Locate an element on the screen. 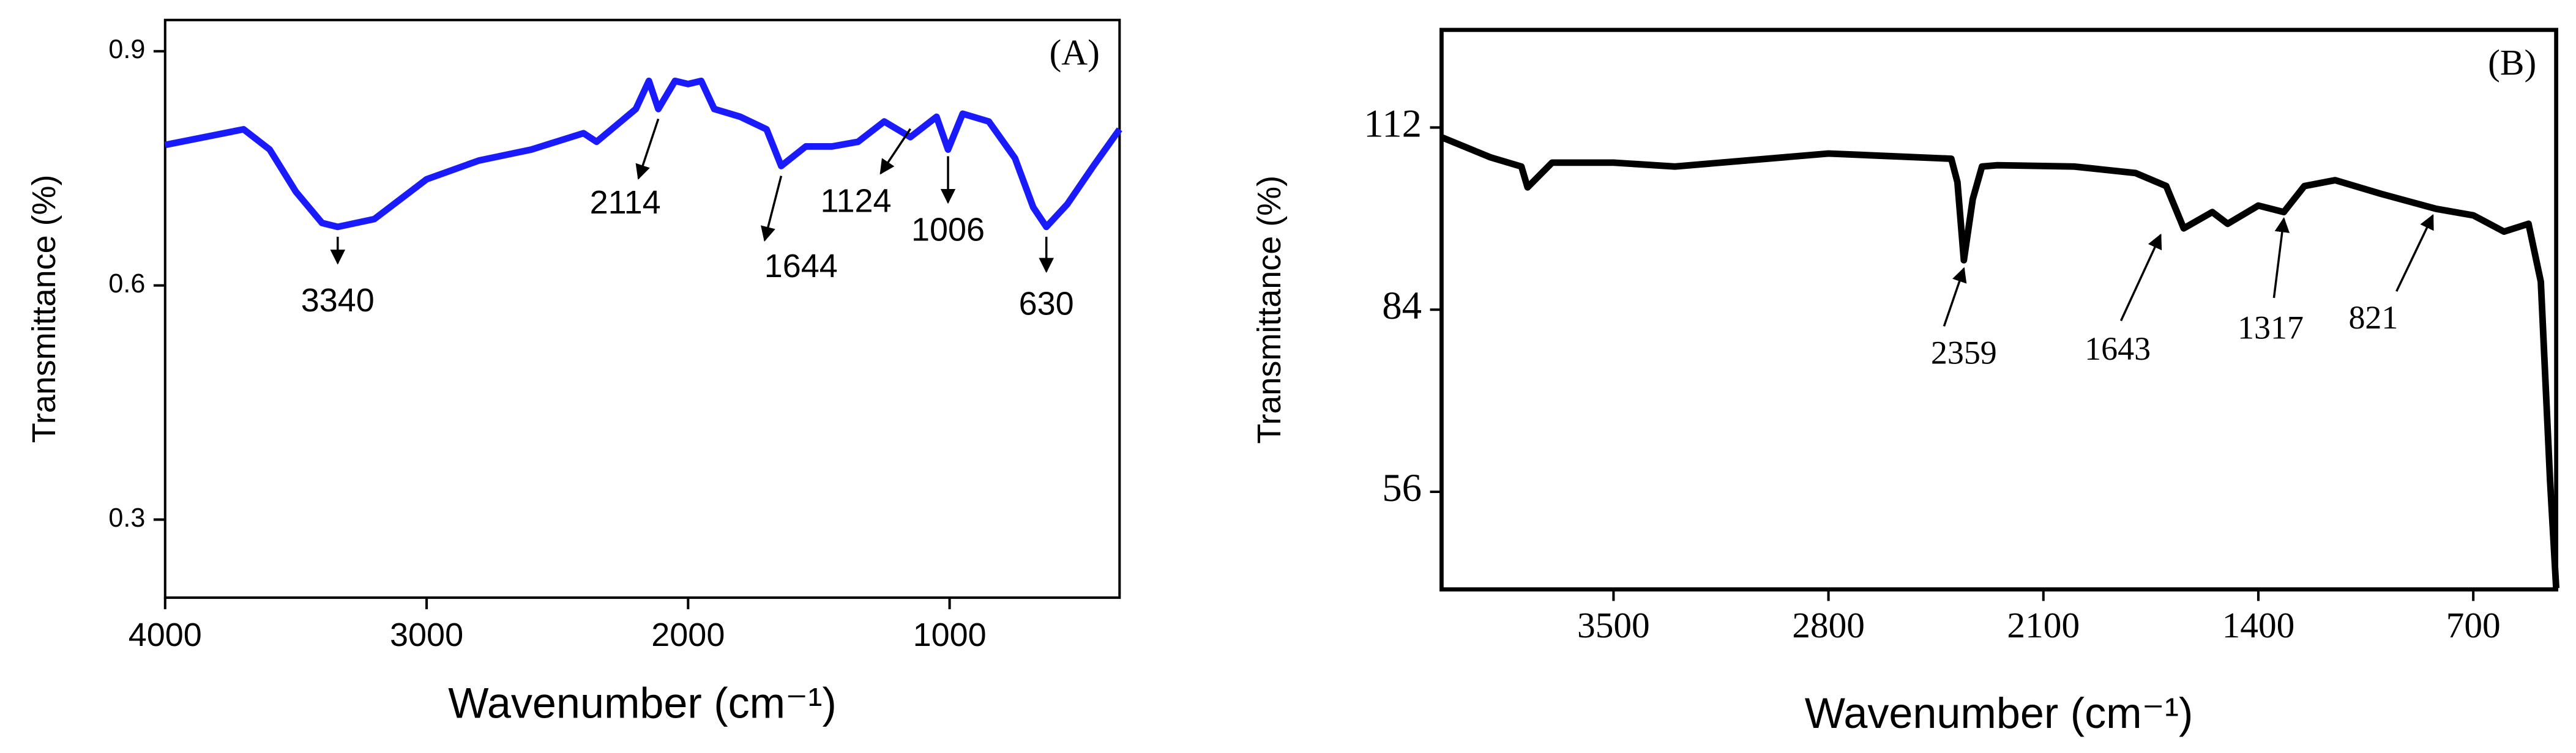  x-tick-label: 3500 is located at coordinates (1613, 625).